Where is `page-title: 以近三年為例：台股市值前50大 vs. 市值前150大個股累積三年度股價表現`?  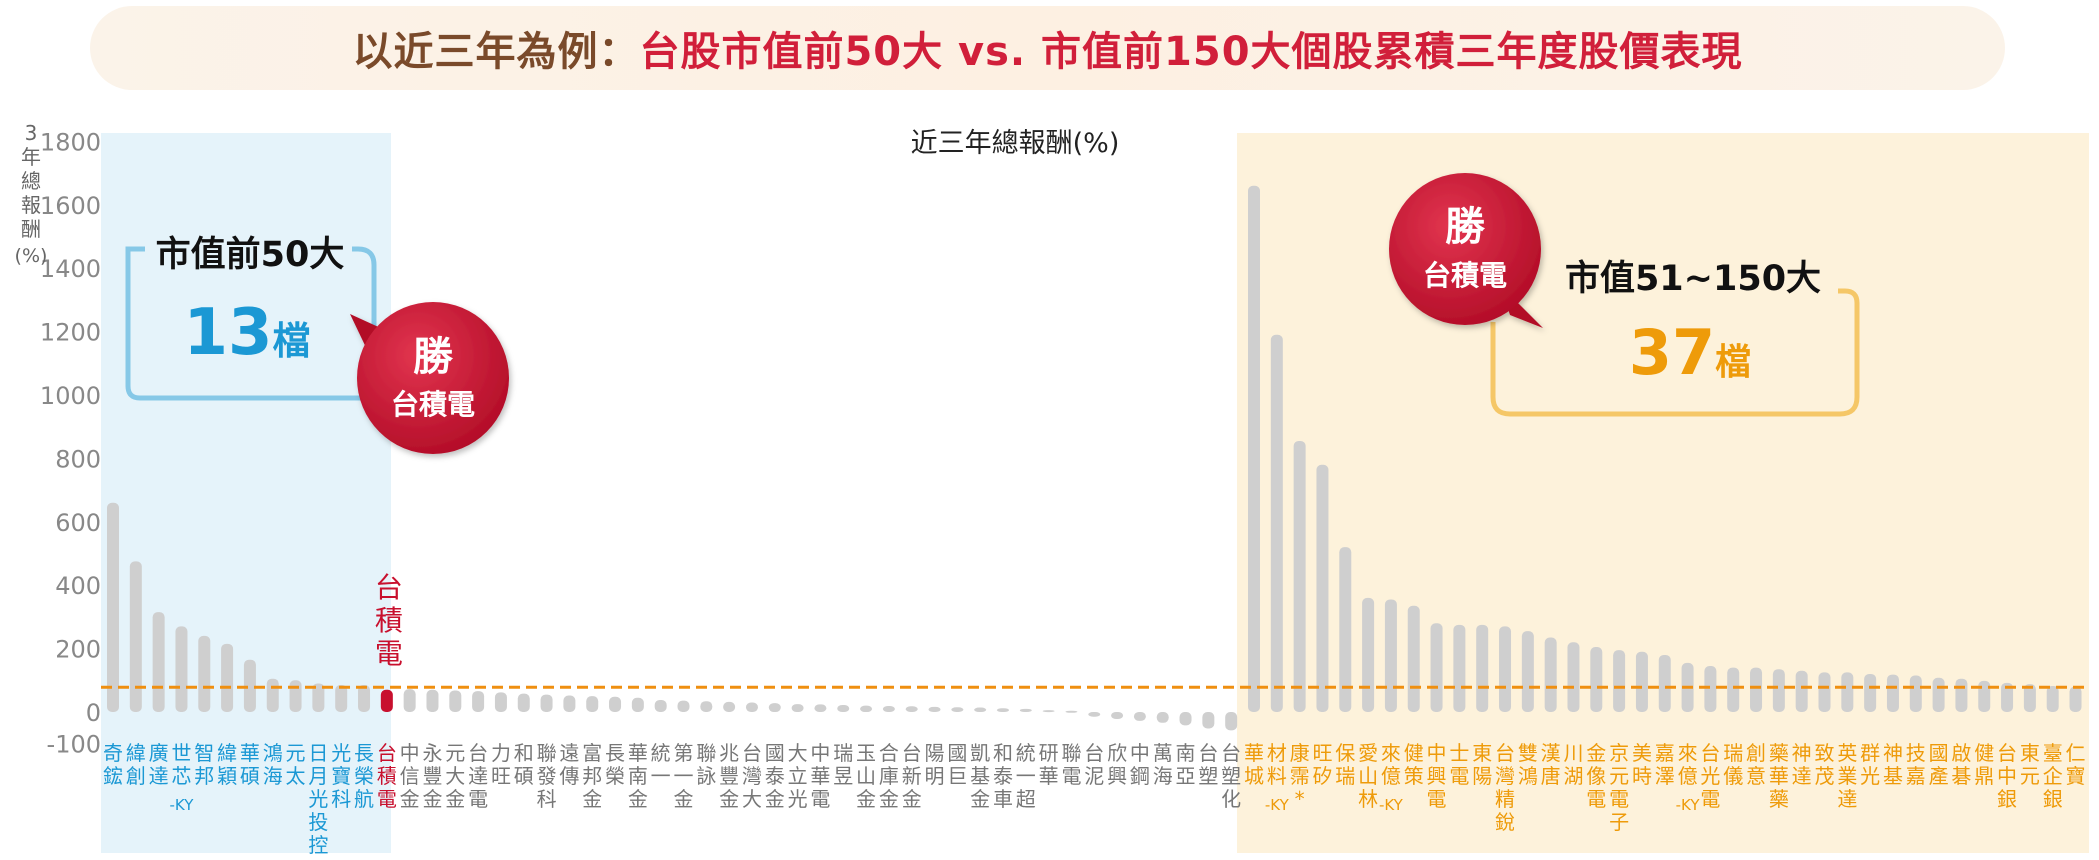
page-title: 以近三年為例：台股市值前50大 vs. 市值前150大個股累積三年度股價表現 is located at coordinates (1047, 48).